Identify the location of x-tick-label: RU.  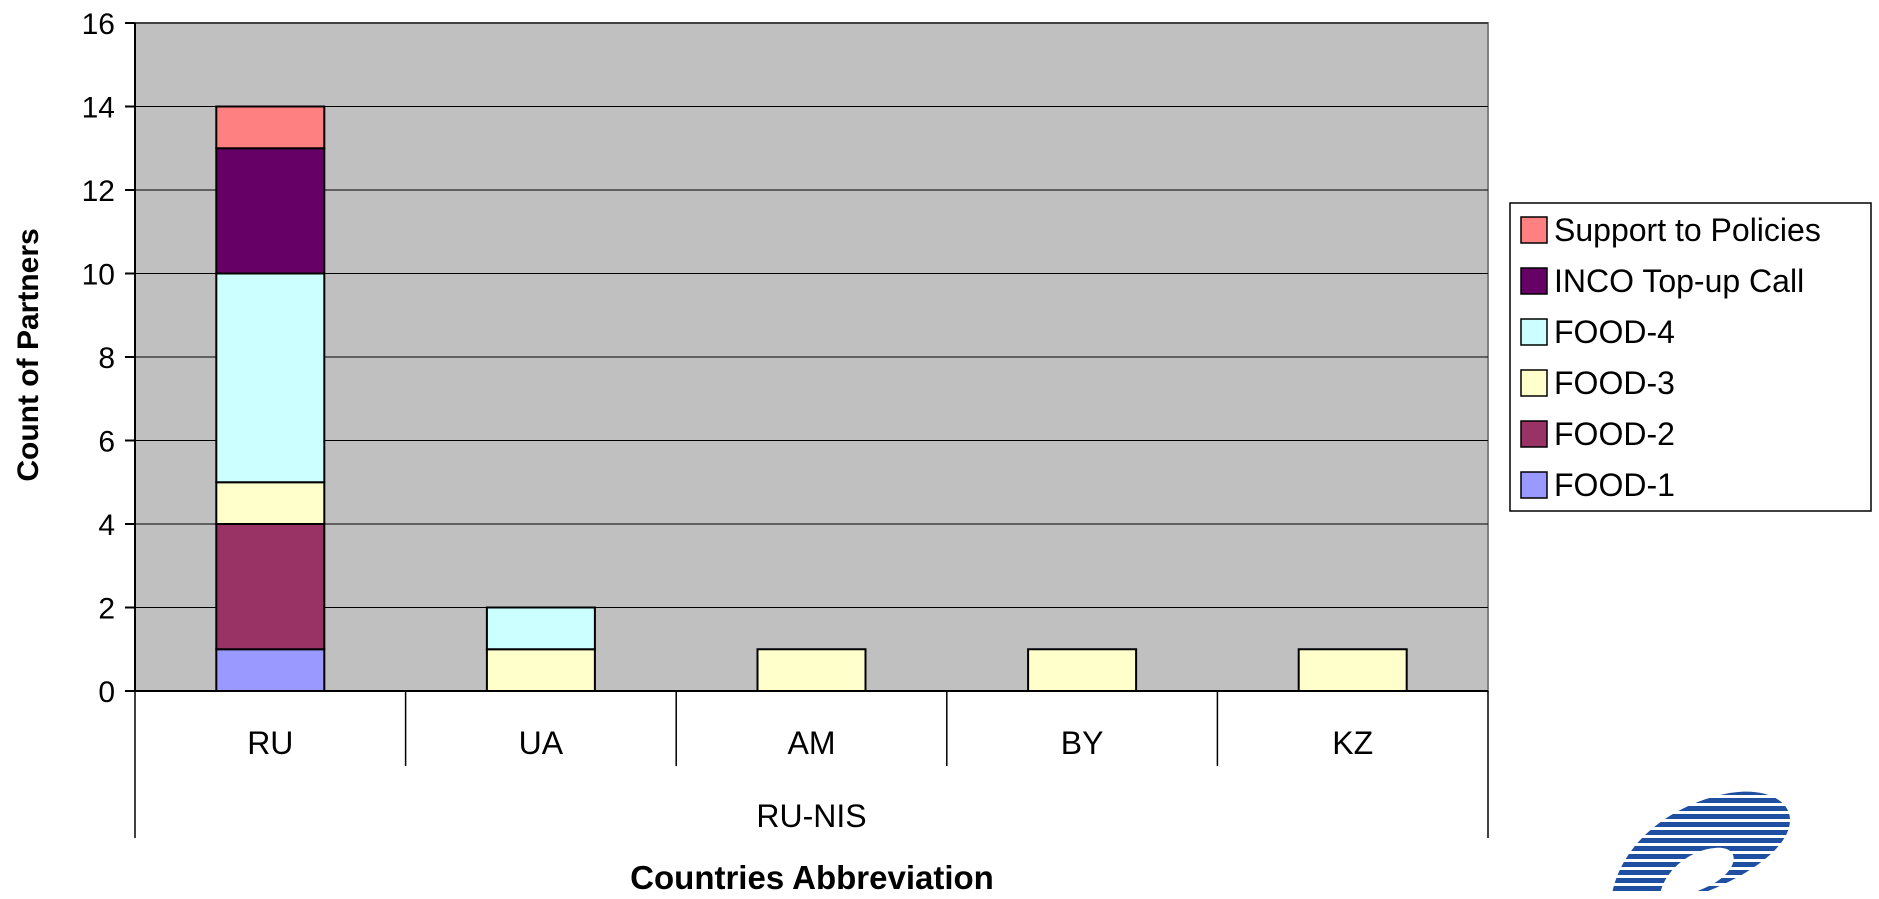
(270, 743).